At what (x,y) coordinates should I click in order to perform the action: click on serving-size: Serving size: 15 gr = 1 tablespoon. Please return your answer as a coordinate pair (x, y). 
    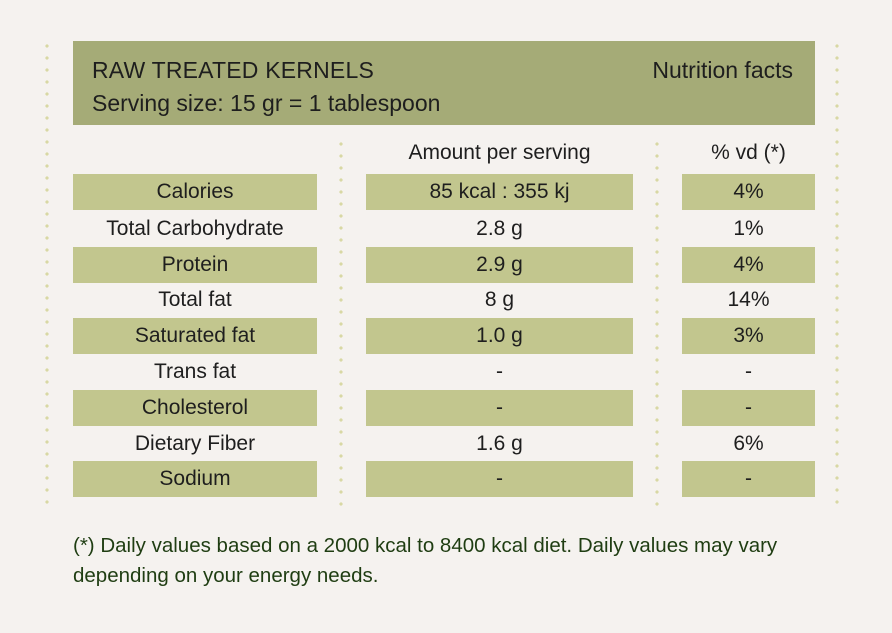
    Looking at the image, I should click on (266, 103).